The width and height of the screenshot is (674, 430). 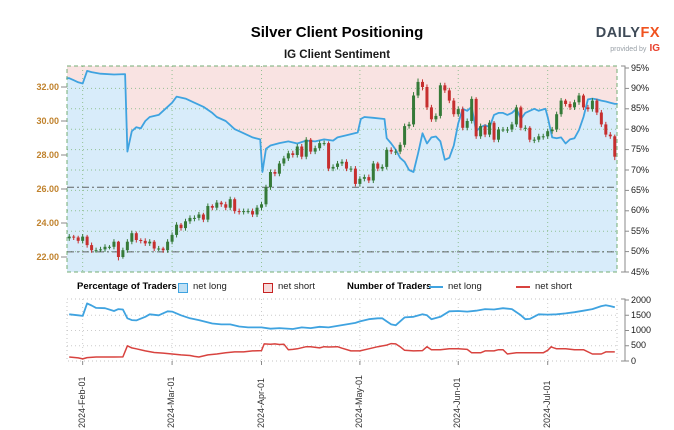 What do you see at coordinates (523, 287) in the screenshot?
I see `net-short-line-swatch` at bounding box center [523, 287].